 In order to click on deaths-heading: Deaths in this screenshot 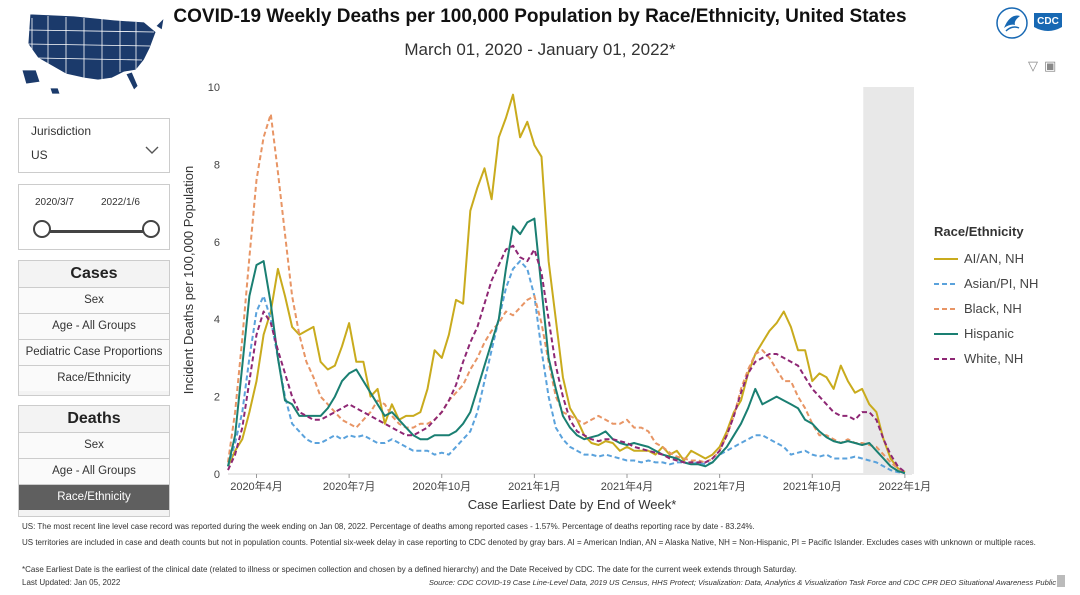, I will do `click(94, 418)`.